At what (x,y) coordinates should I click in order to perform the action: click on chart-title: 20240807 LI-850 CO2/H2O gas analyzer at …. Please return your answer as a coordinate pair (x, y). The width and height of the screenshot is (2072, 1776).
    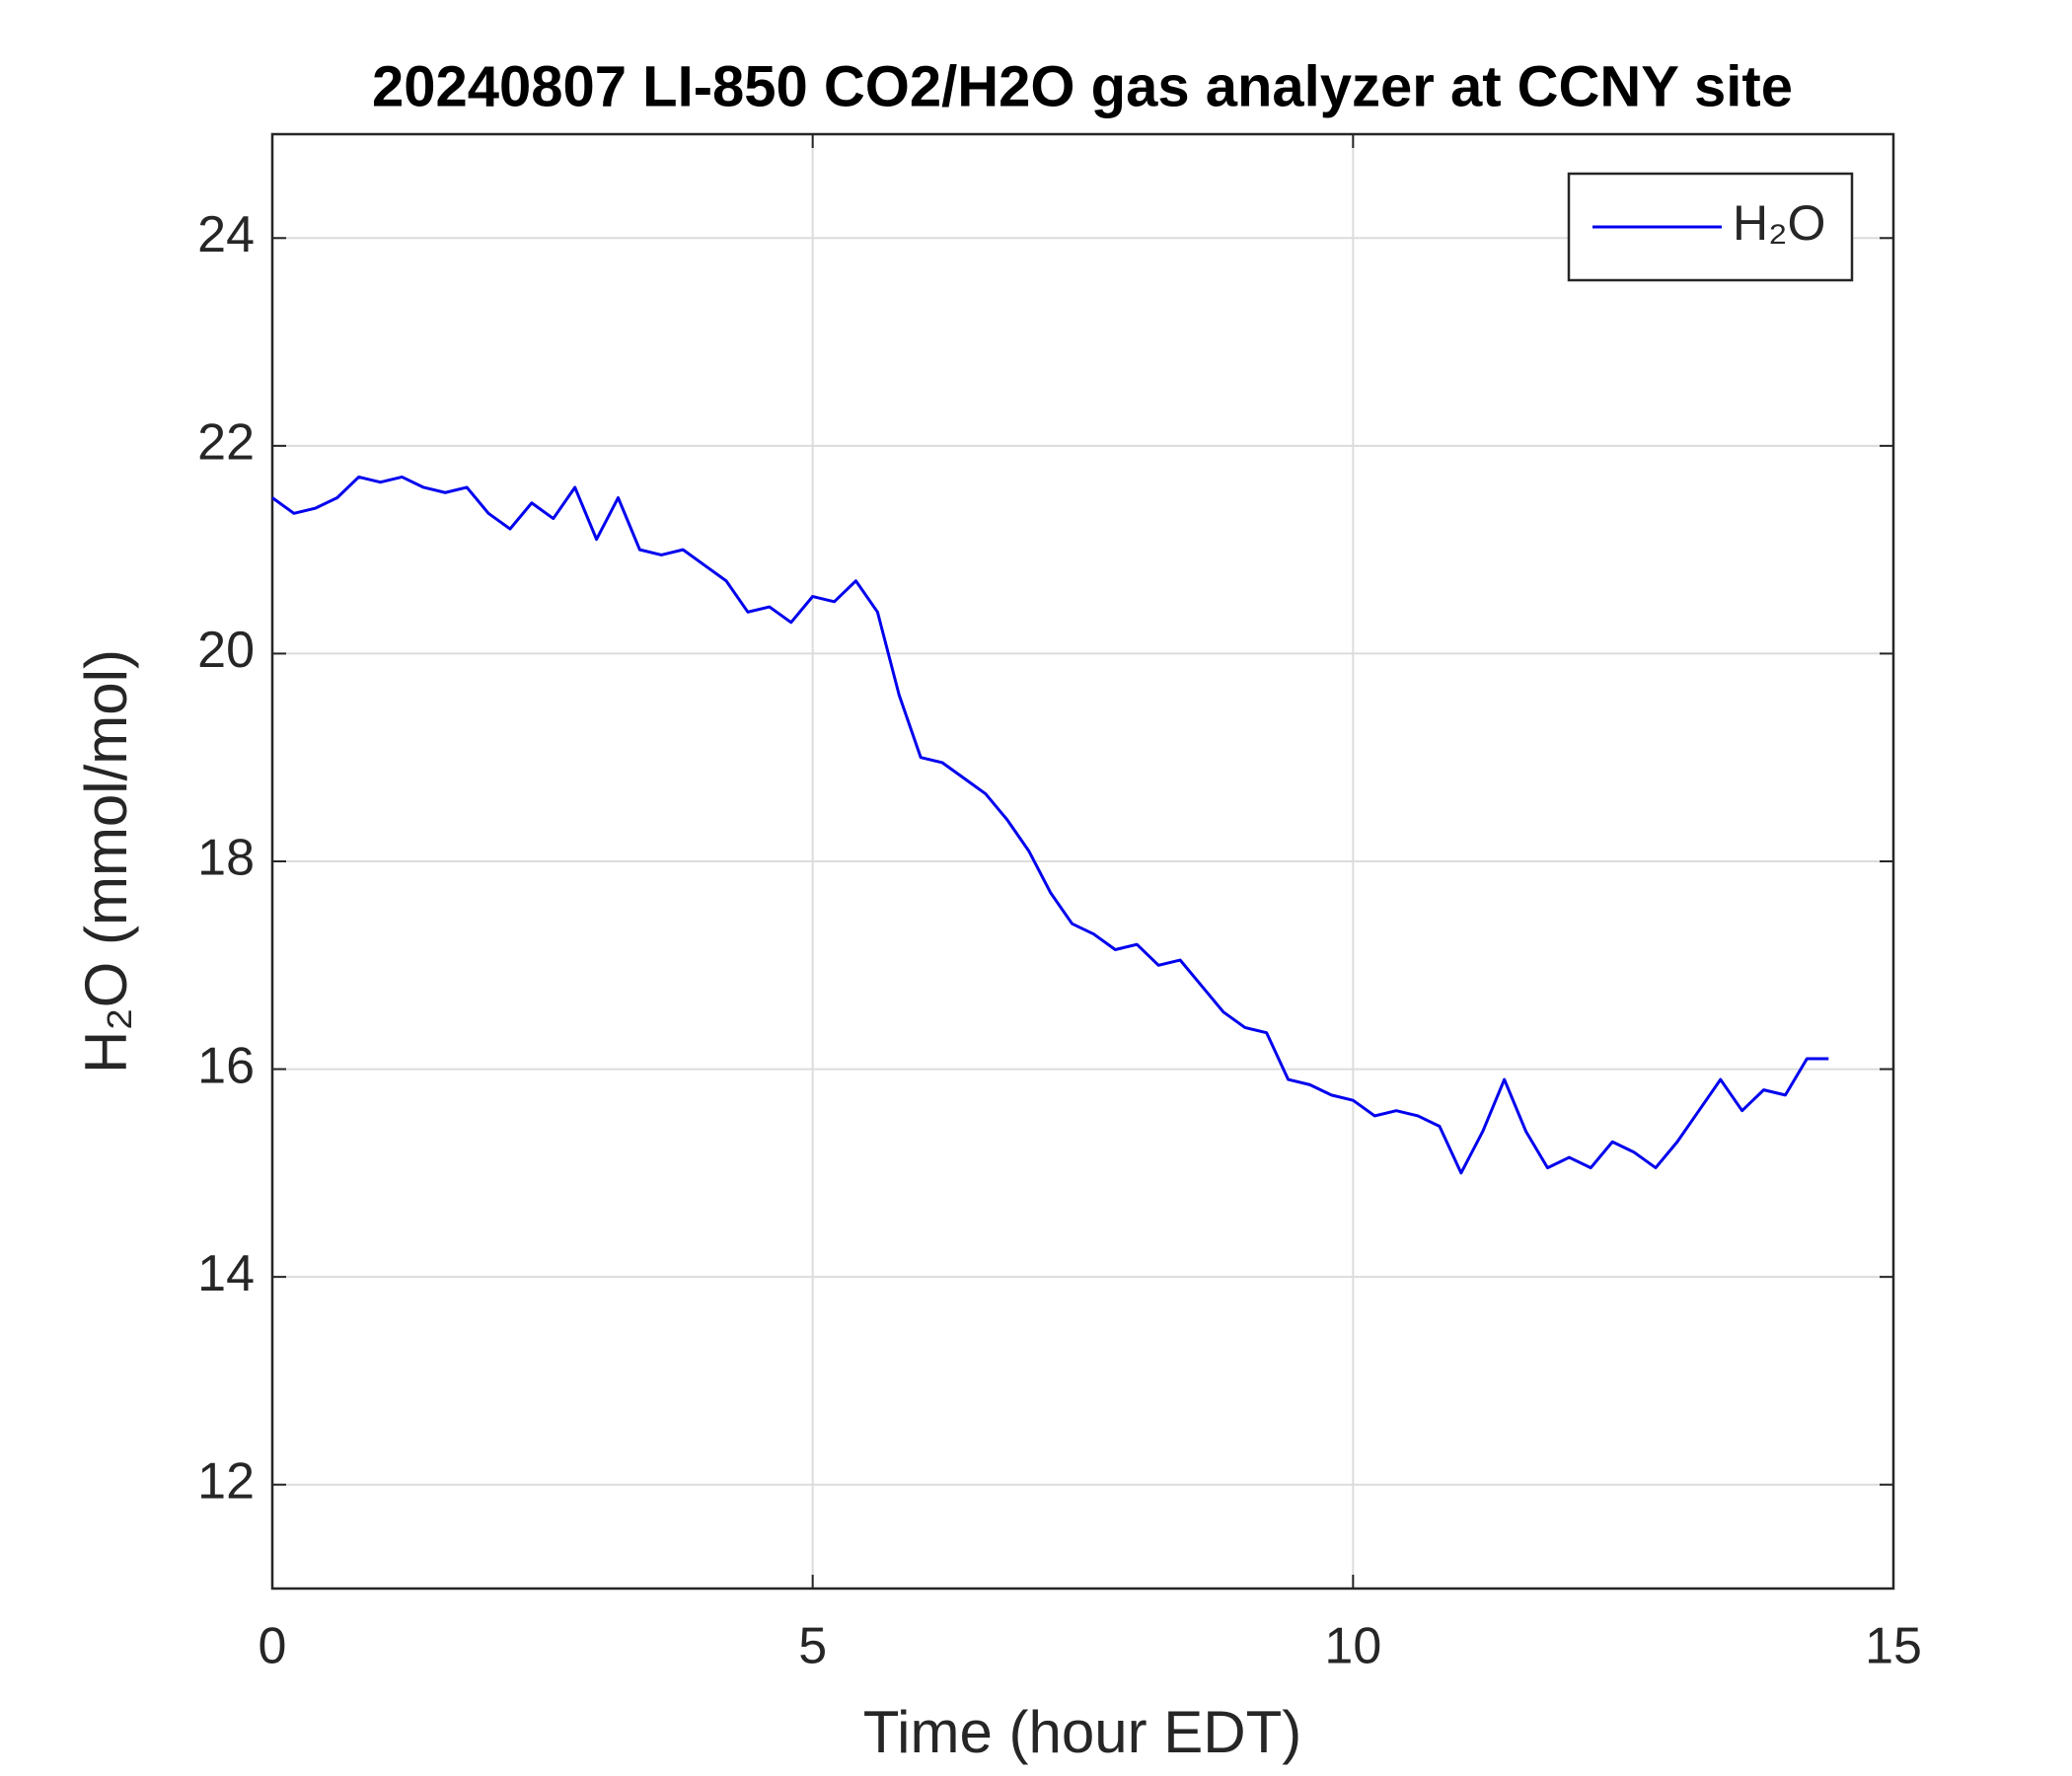
    Looking at the image, I should click on (1083, 86).